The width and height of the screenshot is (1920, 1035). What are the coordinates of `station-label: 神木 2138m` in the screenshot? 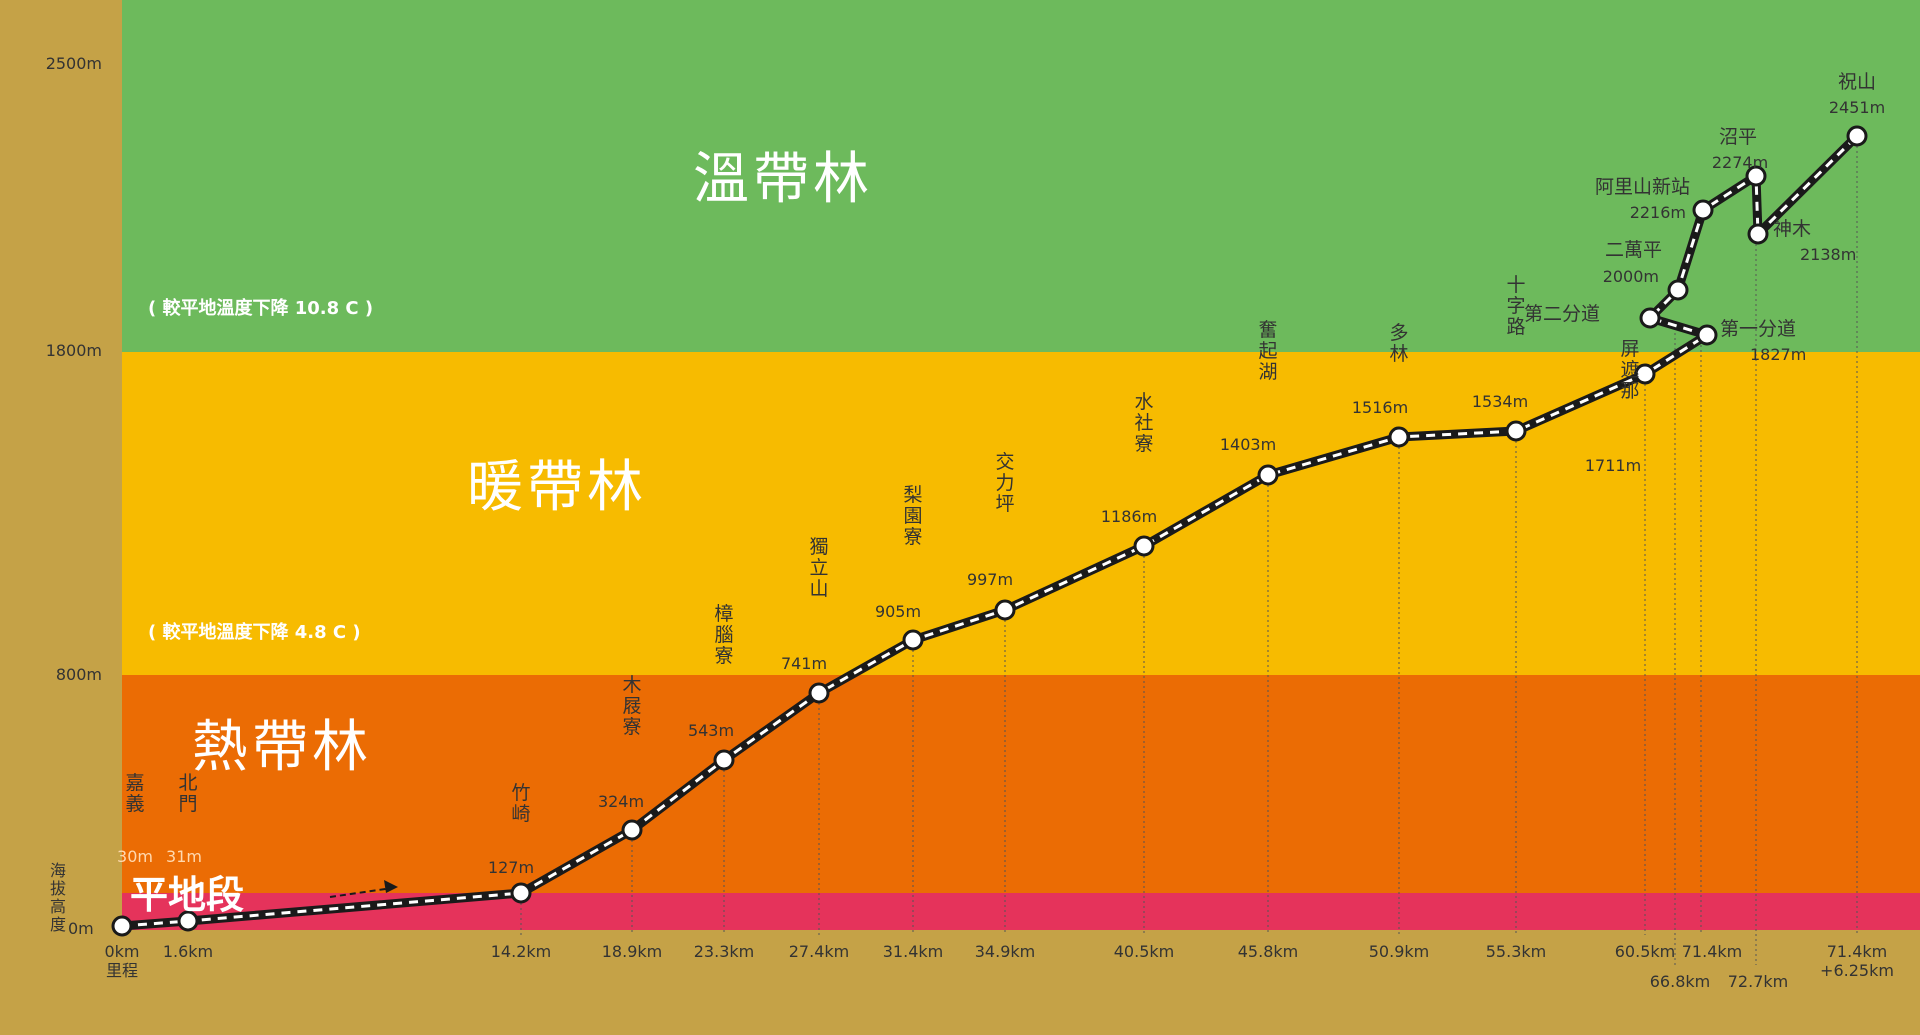 It's located at (1814, 241).